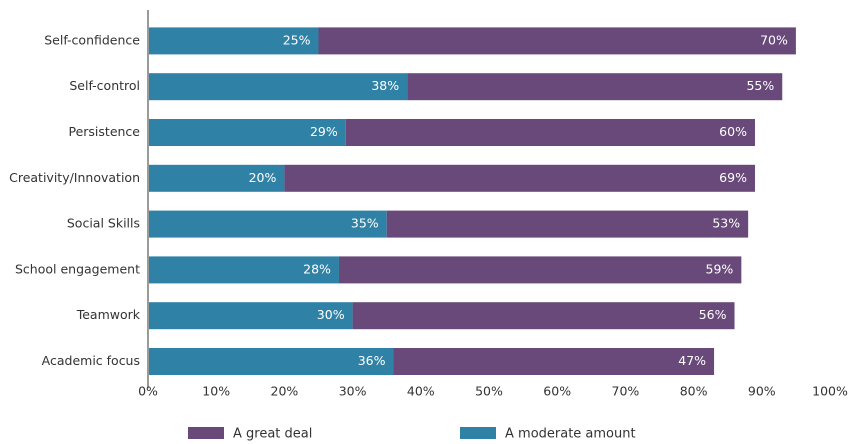  I want to click on x-tick-label-9: 90%, so click(762, 391).